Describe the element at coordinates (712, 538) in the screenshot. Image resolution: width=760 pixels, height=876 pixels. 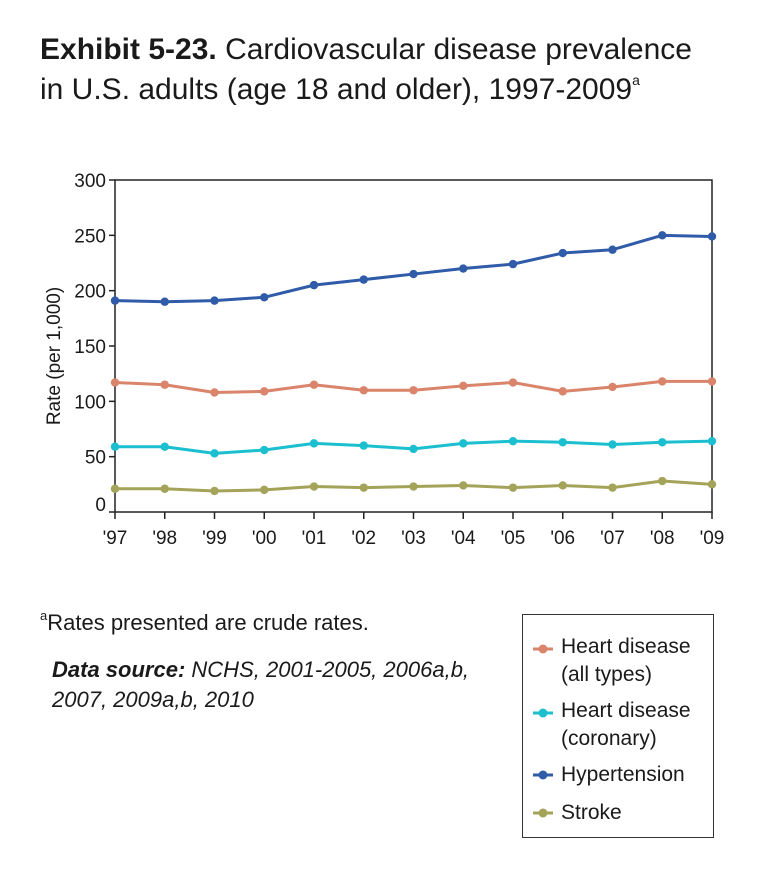
I see `x-tick-label: '09` at that location.